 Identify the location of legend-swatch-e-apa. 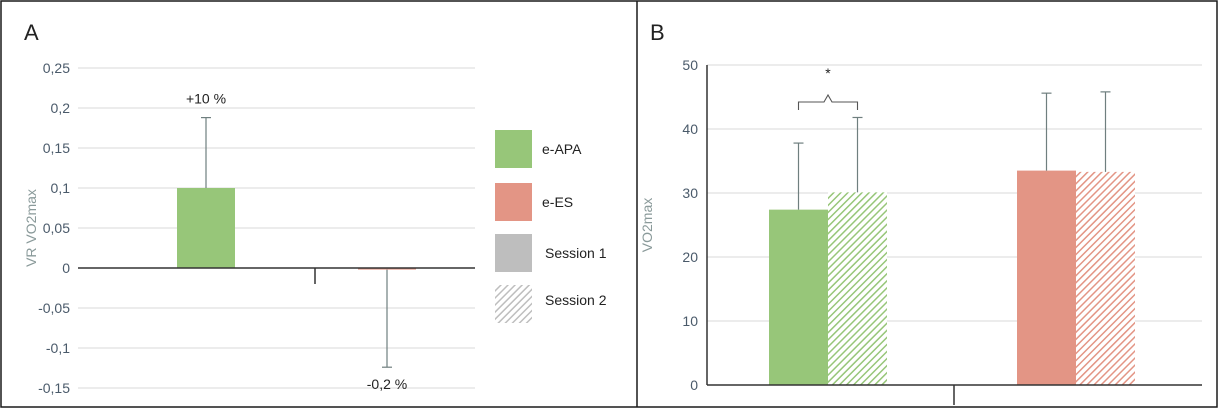
(513, 149).